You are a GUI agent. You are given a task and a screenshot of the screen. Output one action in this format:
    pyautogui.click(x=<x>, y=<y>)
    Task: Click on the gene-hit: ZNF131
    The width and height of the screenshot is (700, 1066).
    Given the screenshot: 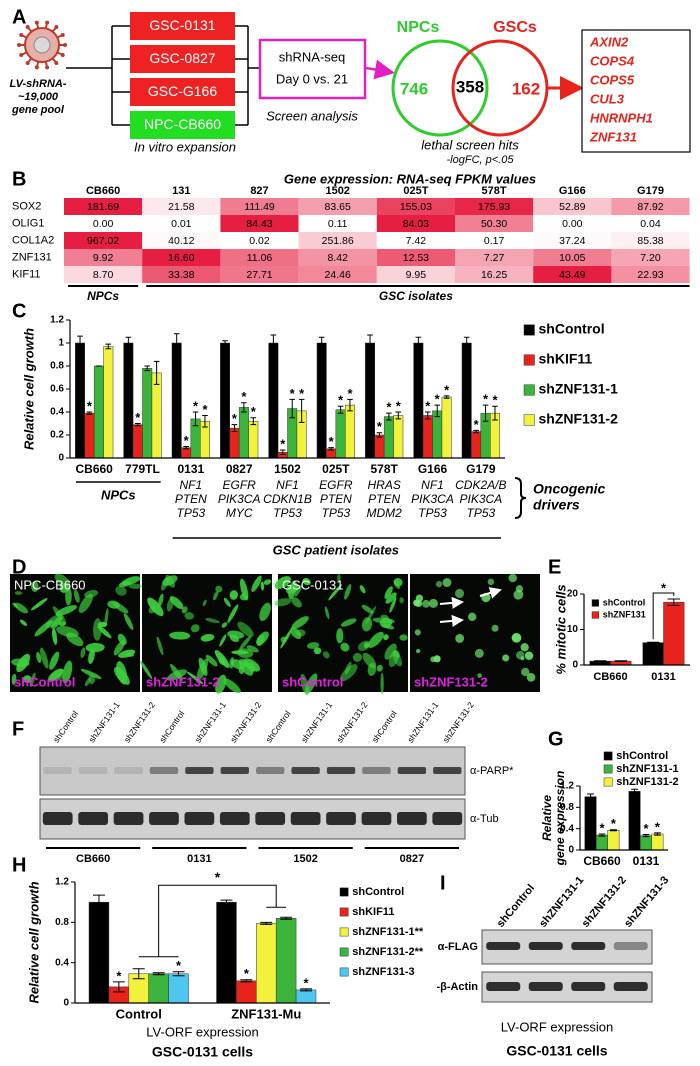 What is the action you would take?
    pyautogui.click(x=613, y=136)
    